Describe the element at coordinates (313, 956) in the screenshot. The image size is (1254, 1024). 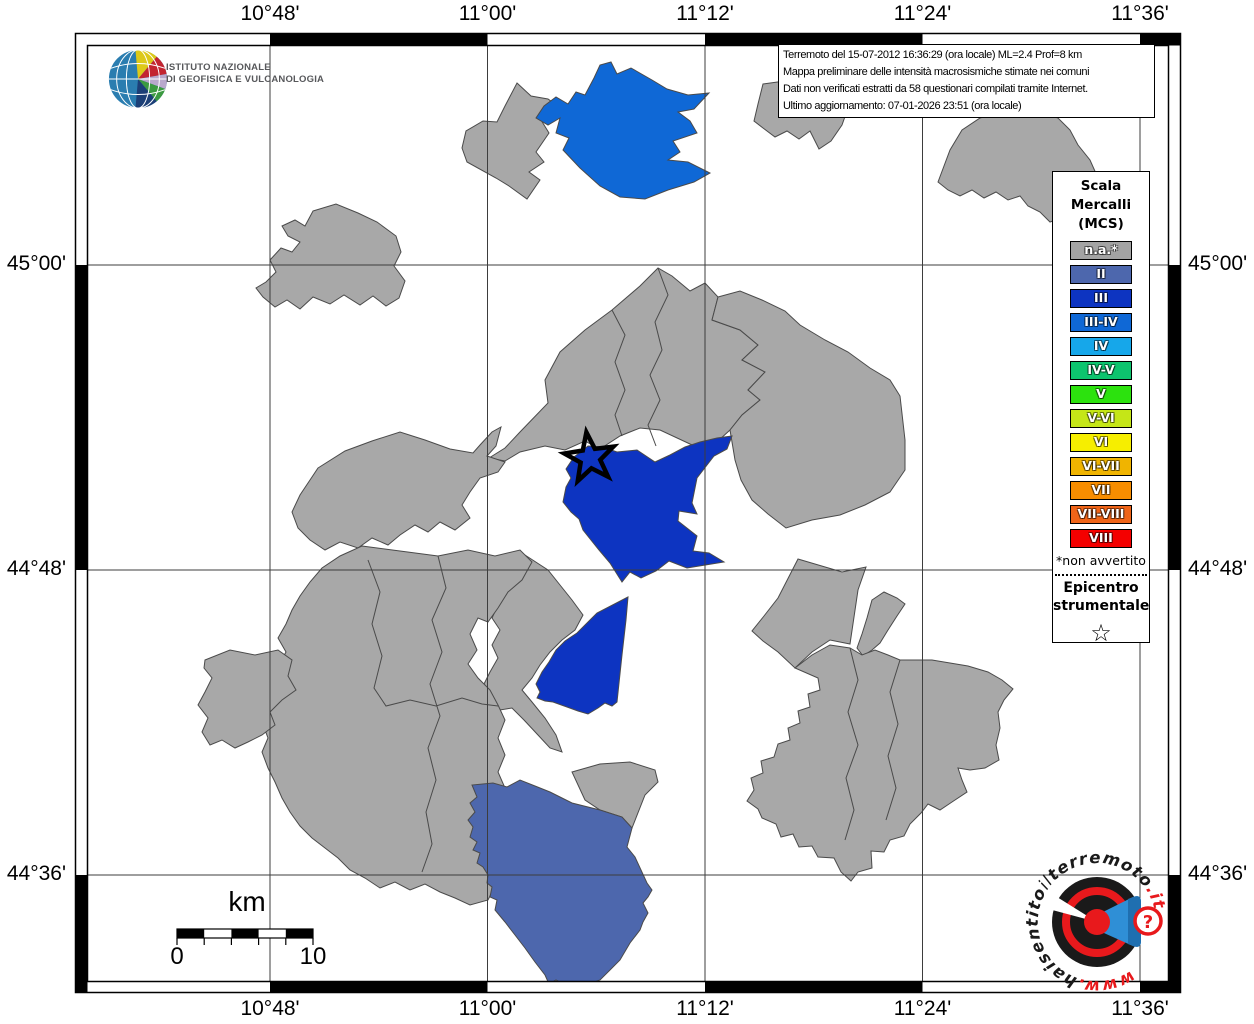
I see `scale-bar-end: 10` at that location.